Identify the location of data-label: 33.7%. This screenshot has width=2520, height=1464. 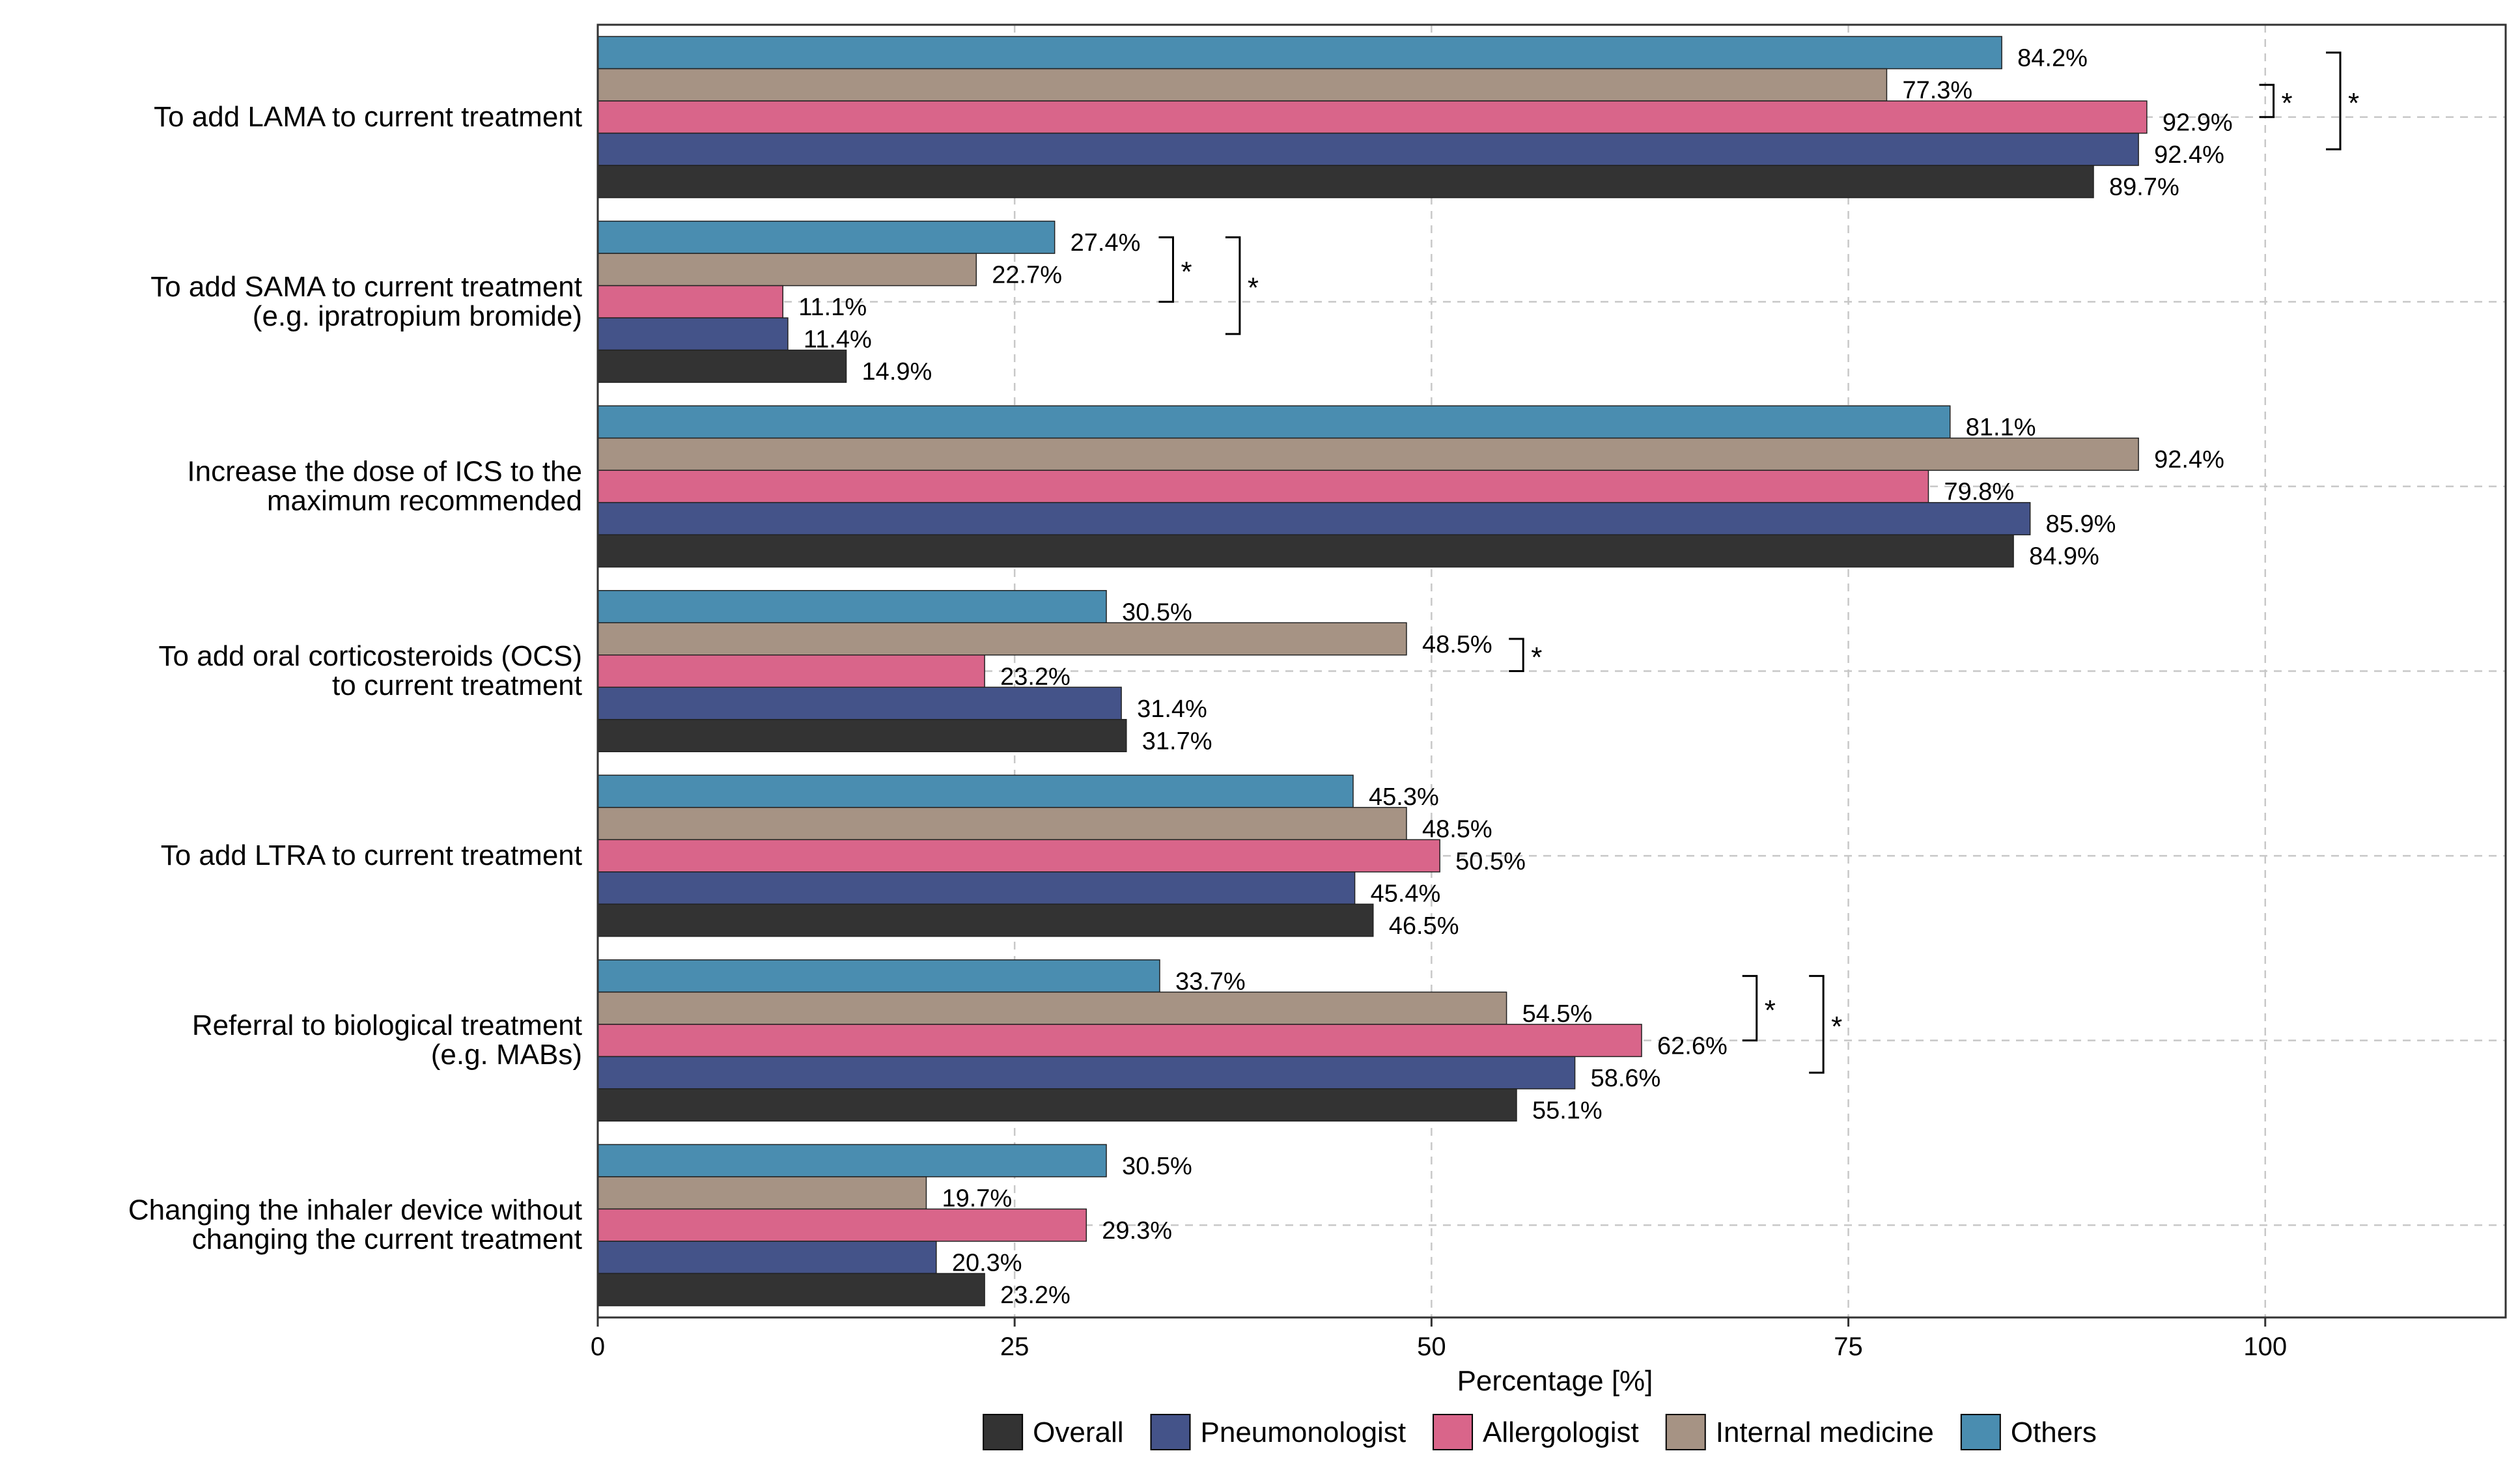
(1210, 981).